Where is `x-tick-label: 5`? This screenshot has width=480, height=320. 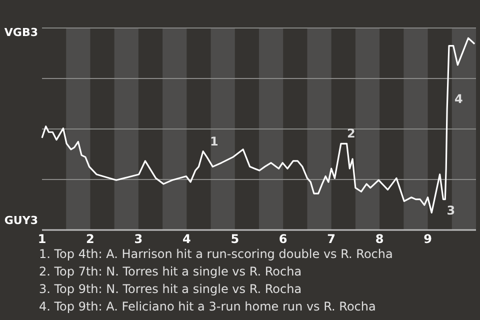 x-tick-label: 5 is located at coordinates (235, 239).